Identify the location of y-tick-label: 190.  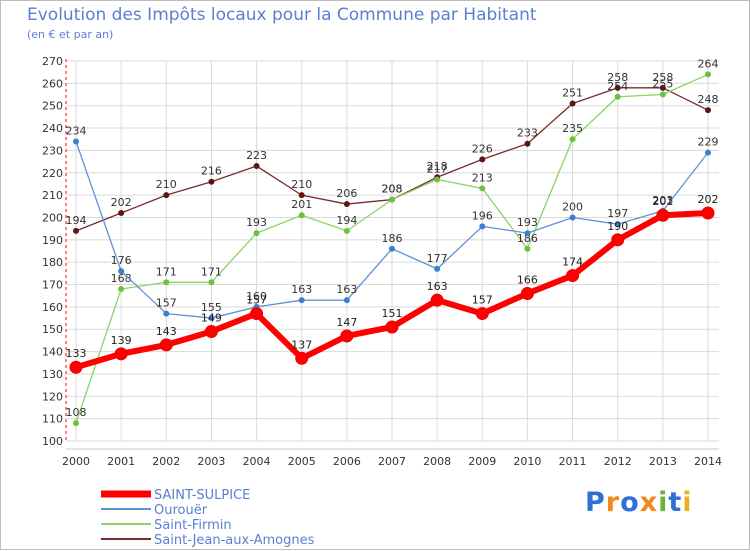
(52, 240).